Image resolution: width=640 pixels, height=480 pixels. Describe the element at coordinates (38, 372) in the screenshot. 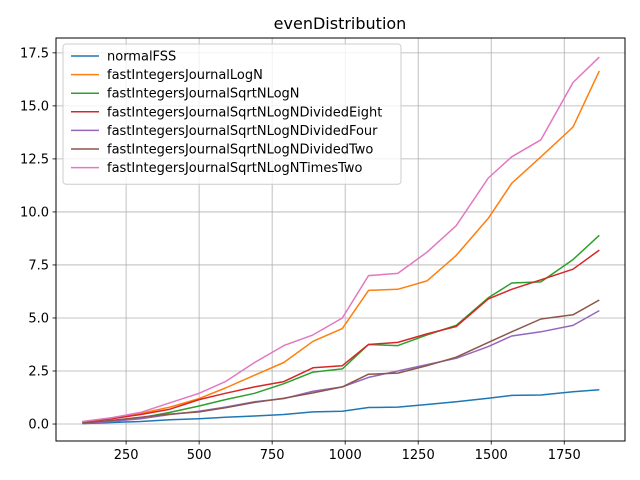

I see `y-tick-label: 2.5` at that location.